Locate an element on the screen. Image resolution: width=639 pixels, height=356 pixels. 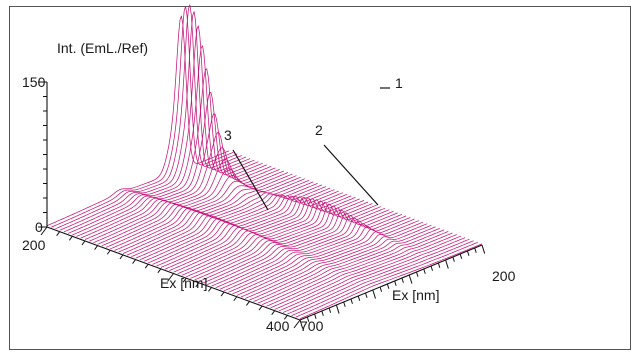
ex-tick-200: 200 is located at coordinates (34, 245).